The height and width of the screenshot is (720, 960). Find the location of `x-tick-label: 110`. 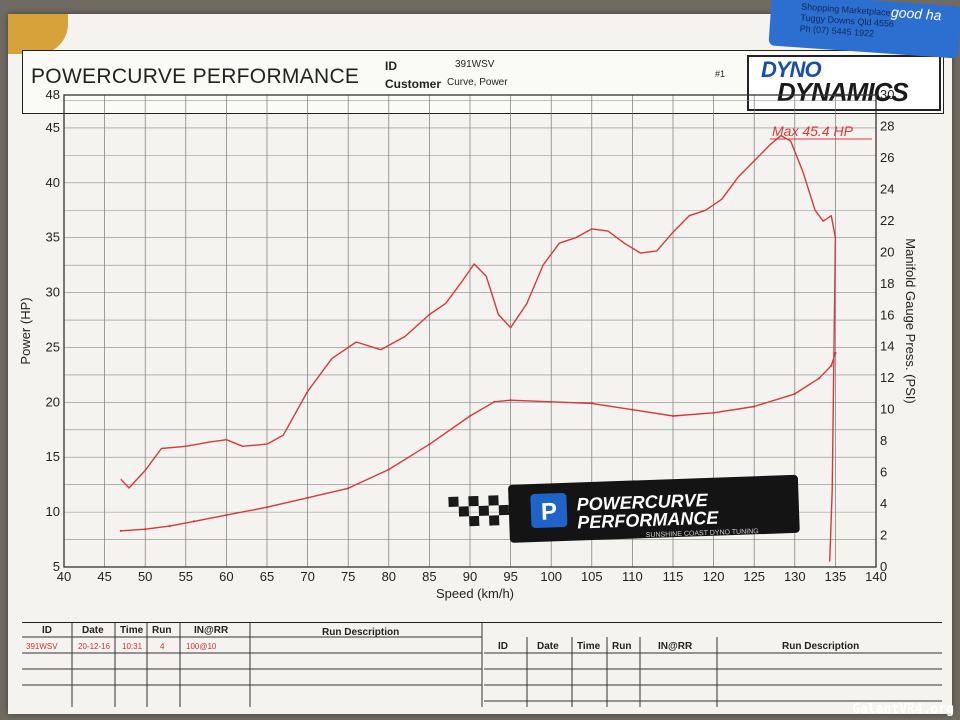

x-tick-label: 110 is located at coordinates (632, 576).